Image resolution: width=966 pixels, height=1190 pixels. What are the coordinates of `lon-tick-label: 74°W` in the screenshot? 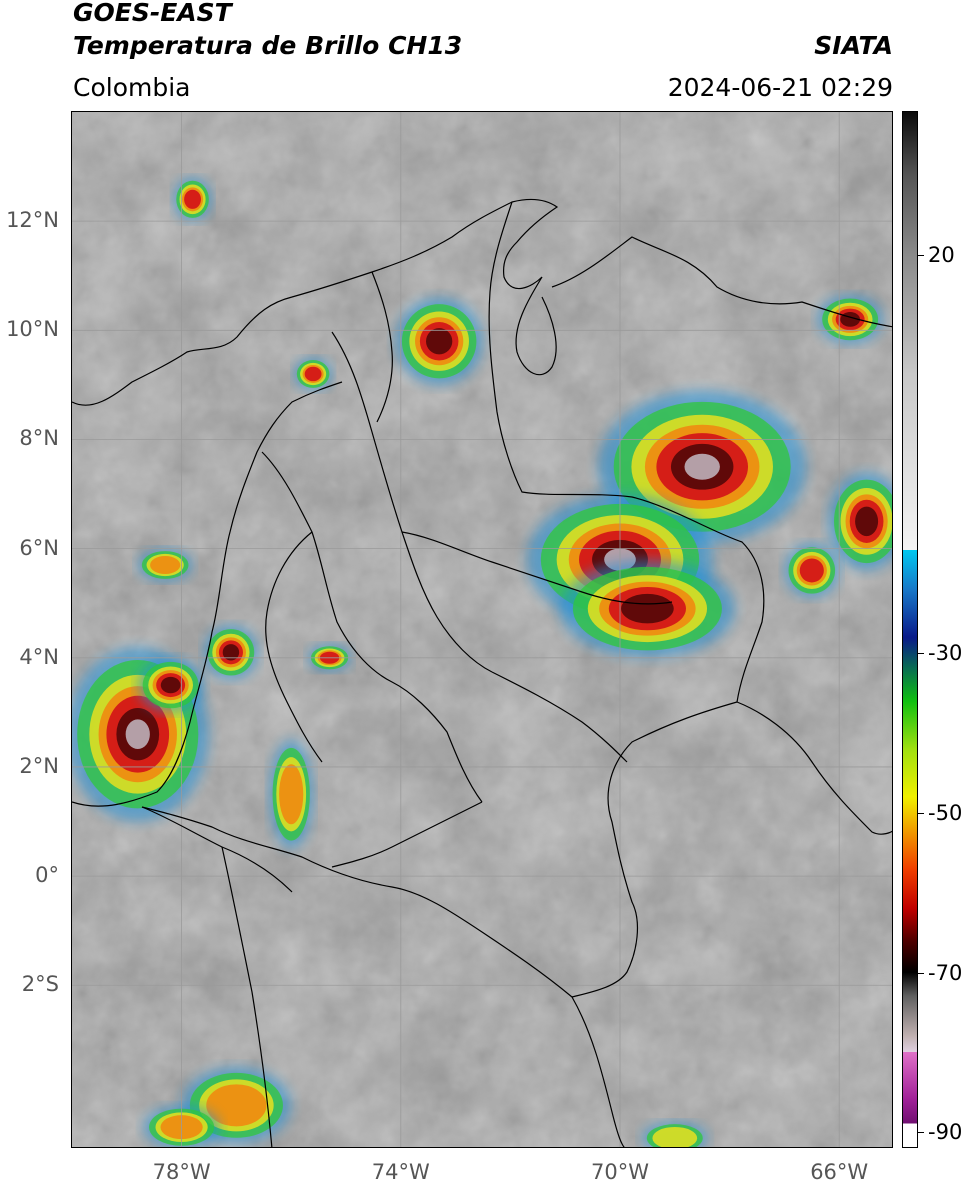 It's located at (400, 1172).